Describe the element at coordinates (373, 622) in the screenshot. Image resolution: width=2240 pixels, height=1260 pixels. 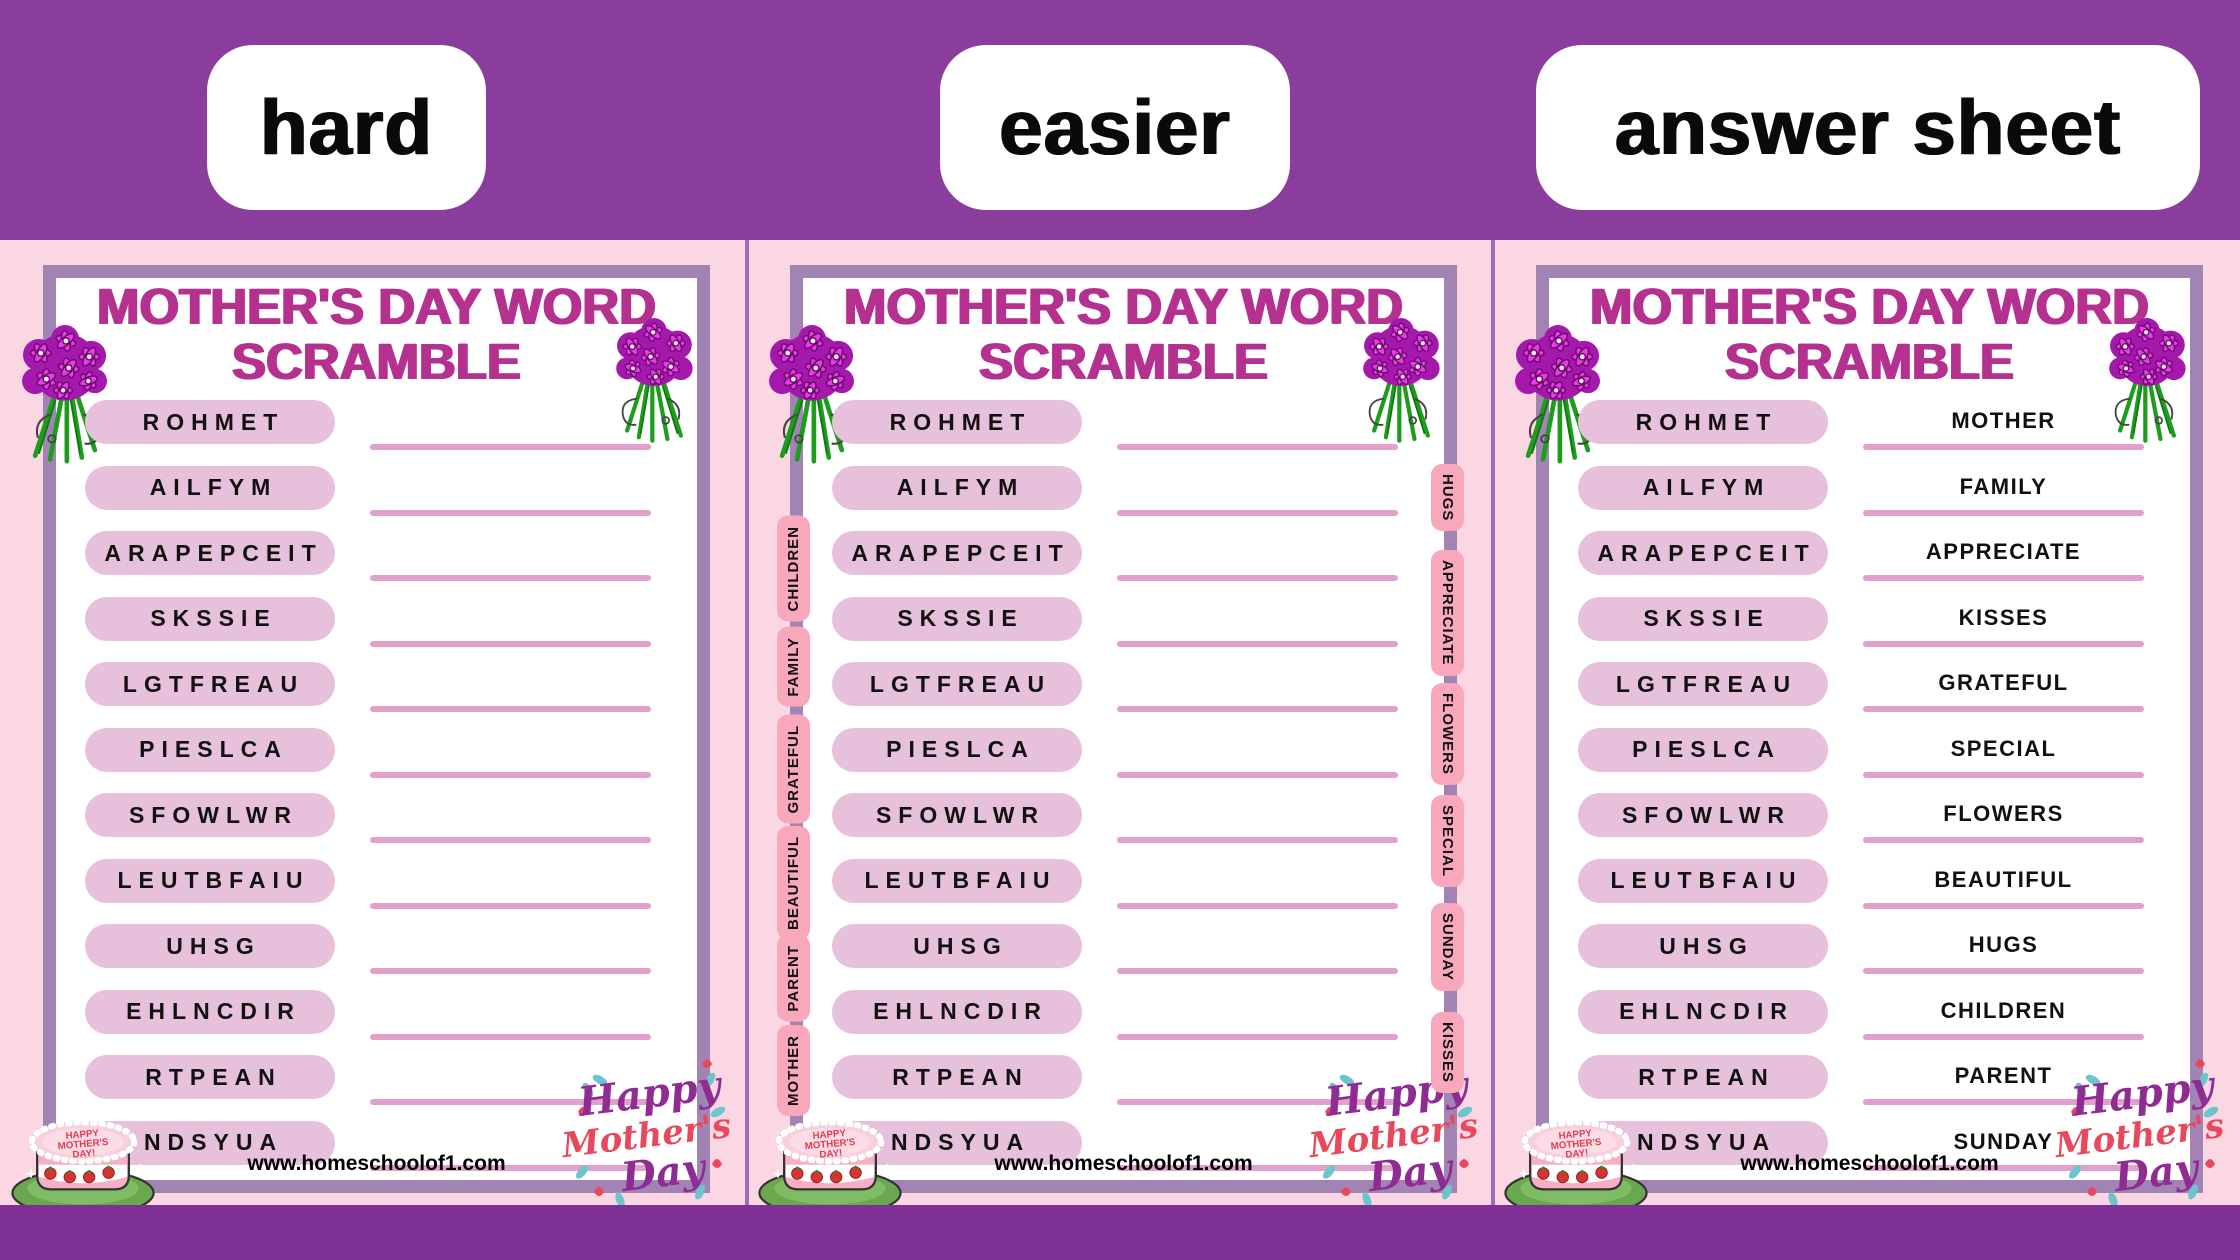
I see `scramble-row: SKSSIE` at that location.